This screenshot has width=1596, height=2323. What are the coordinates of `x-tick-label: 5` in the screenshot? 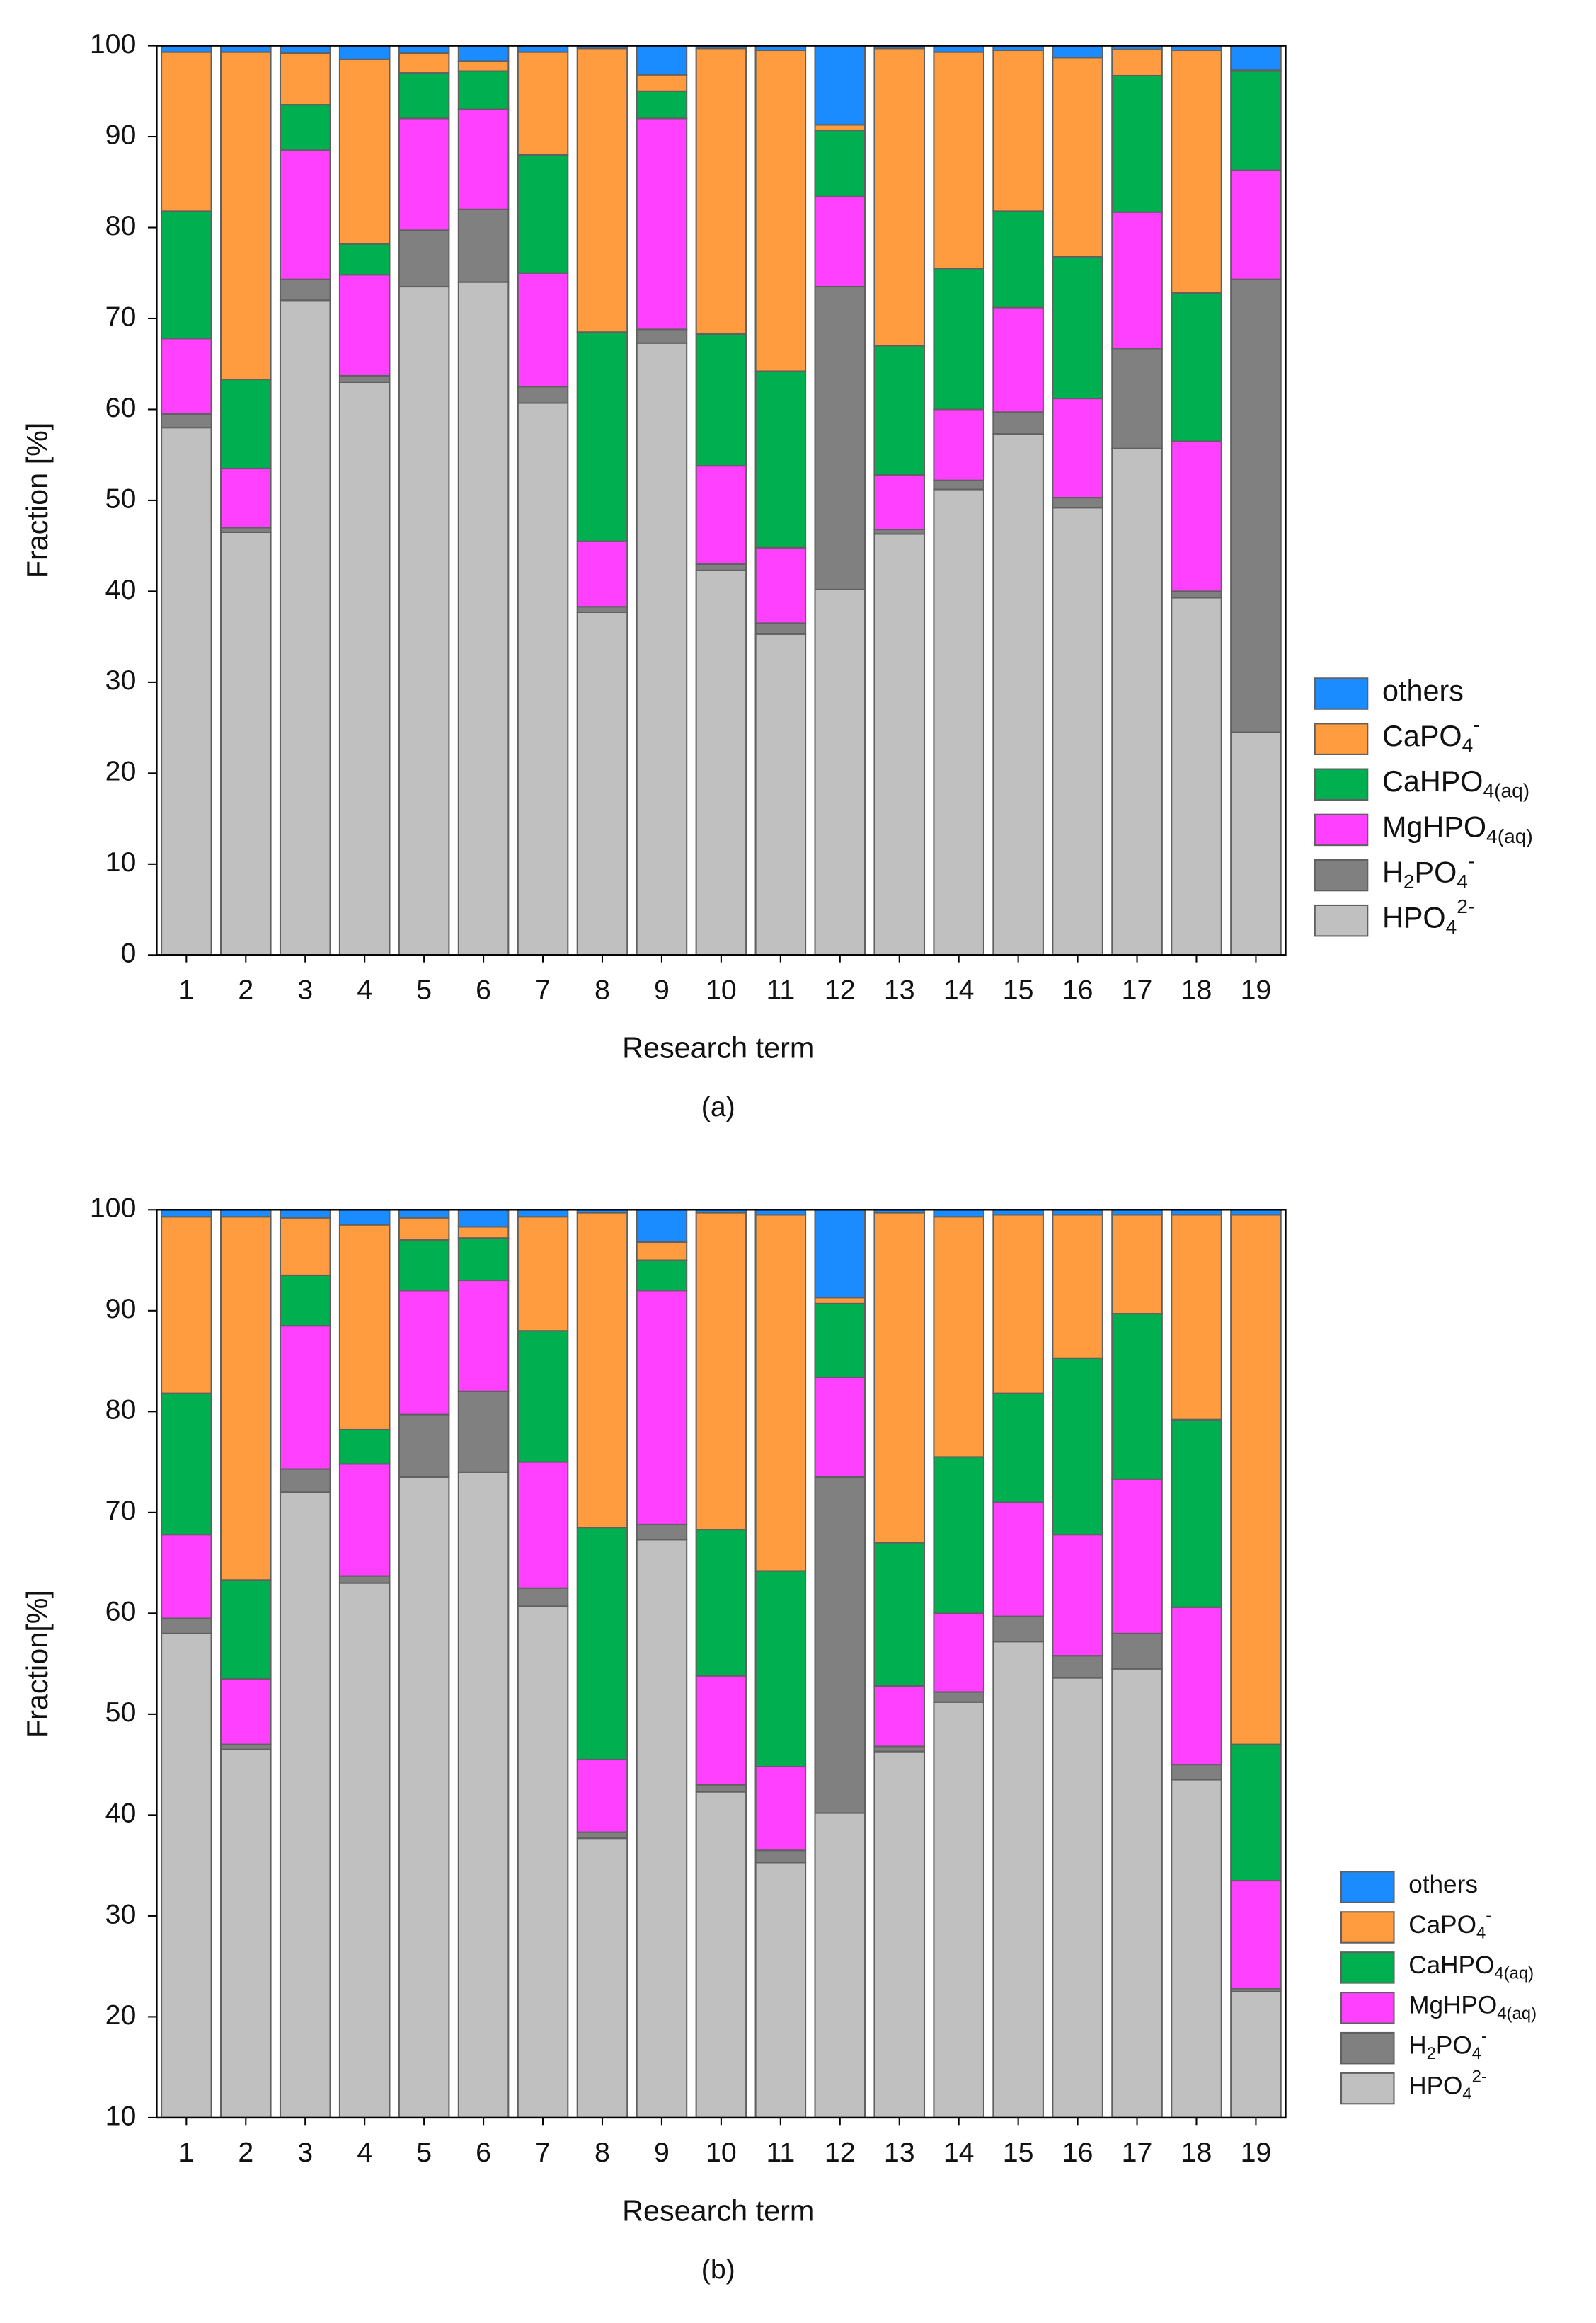 It's located at (424, 2152).